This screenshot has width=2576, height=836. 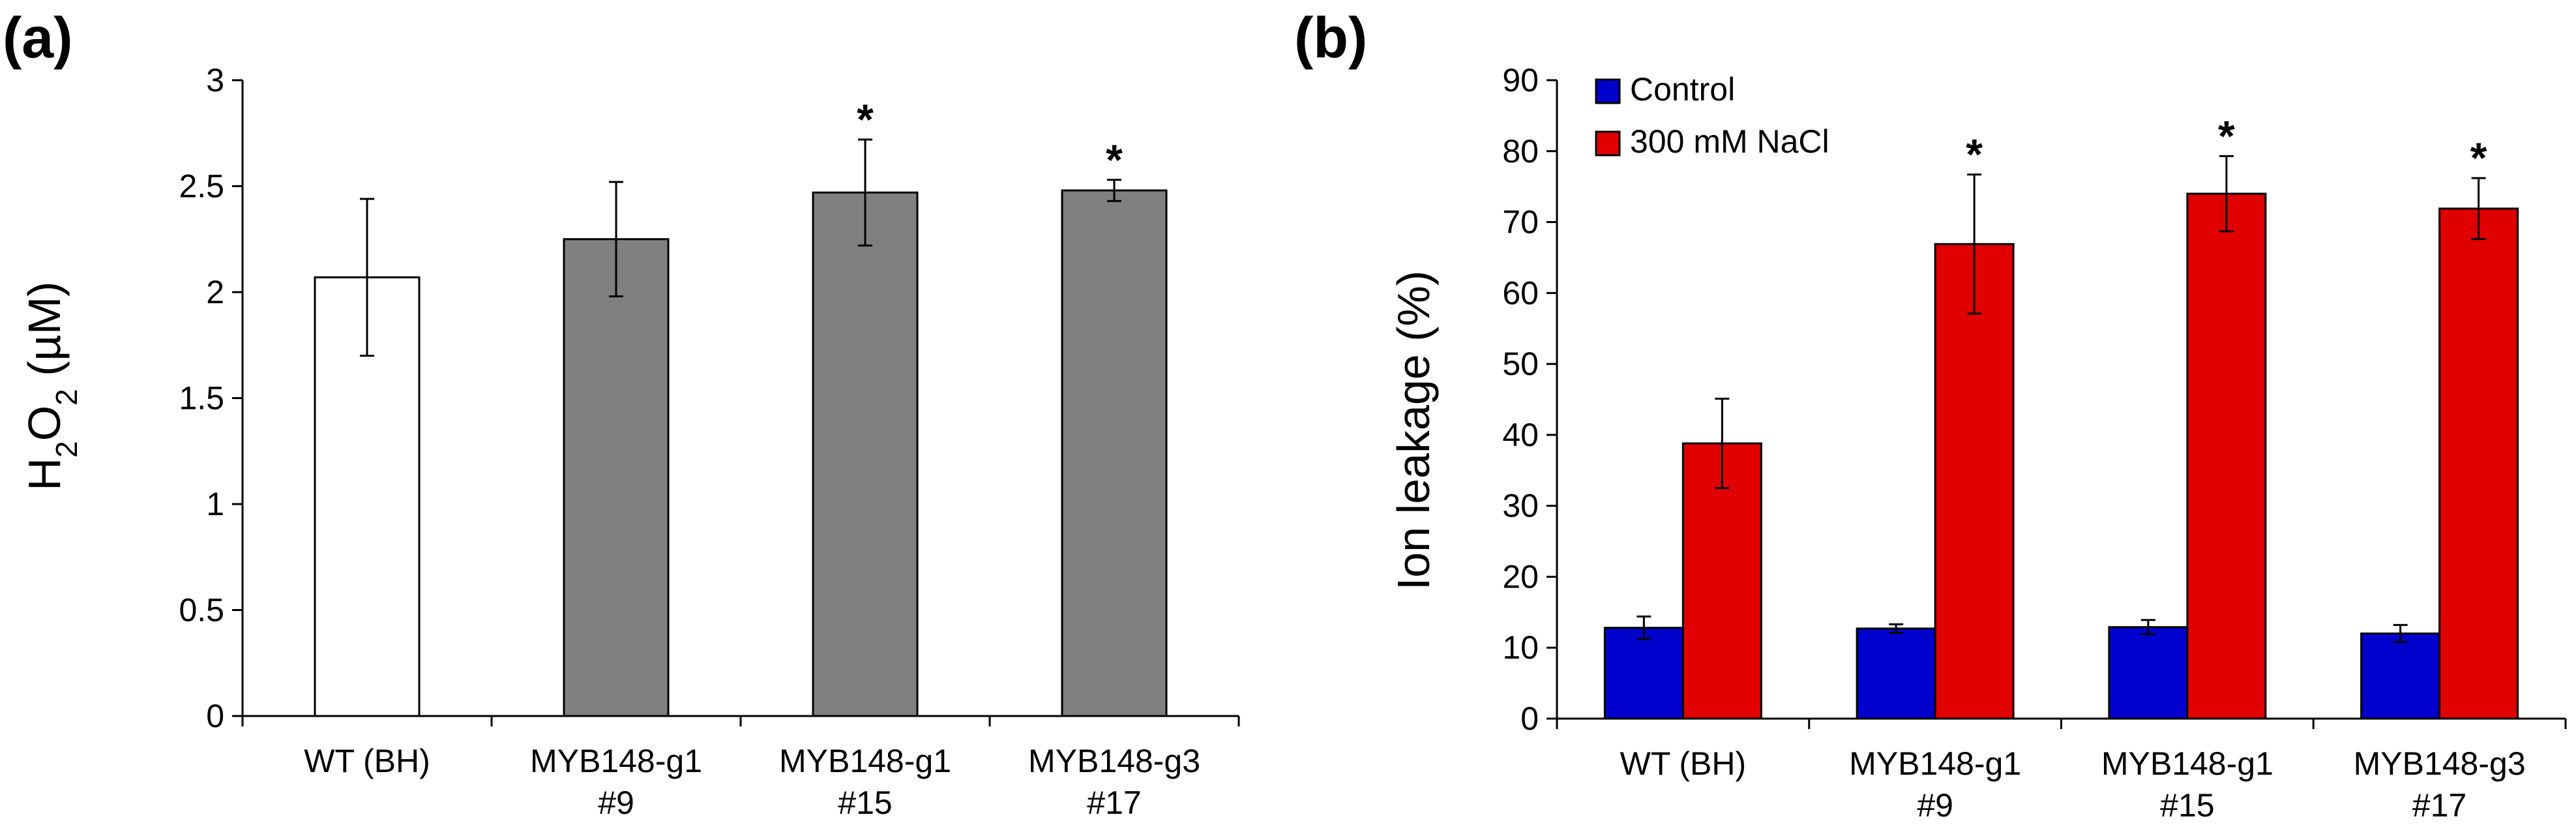 What do you see at coordinates (1520, 151) in the screenshot?
I see `y-tick-label: 80` at bounding box center [1520, 151].